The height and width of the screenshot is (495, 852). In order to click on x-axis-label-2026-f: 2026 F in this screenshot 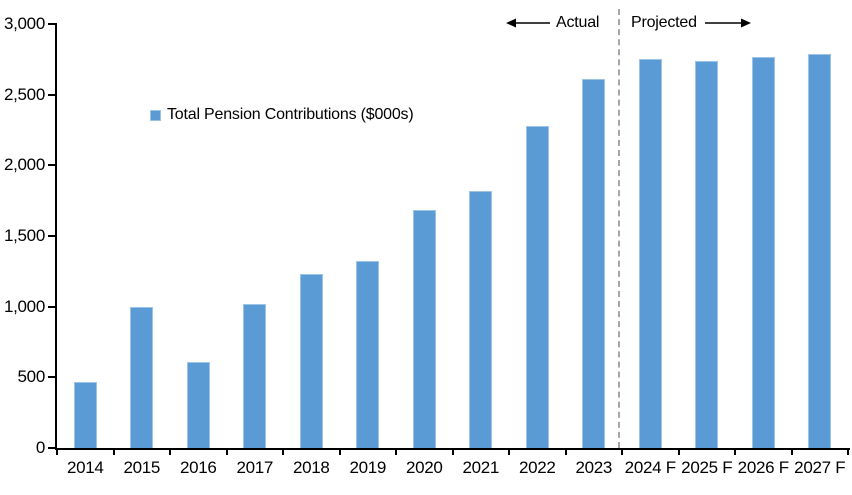, I will do `click(763, 467)`.